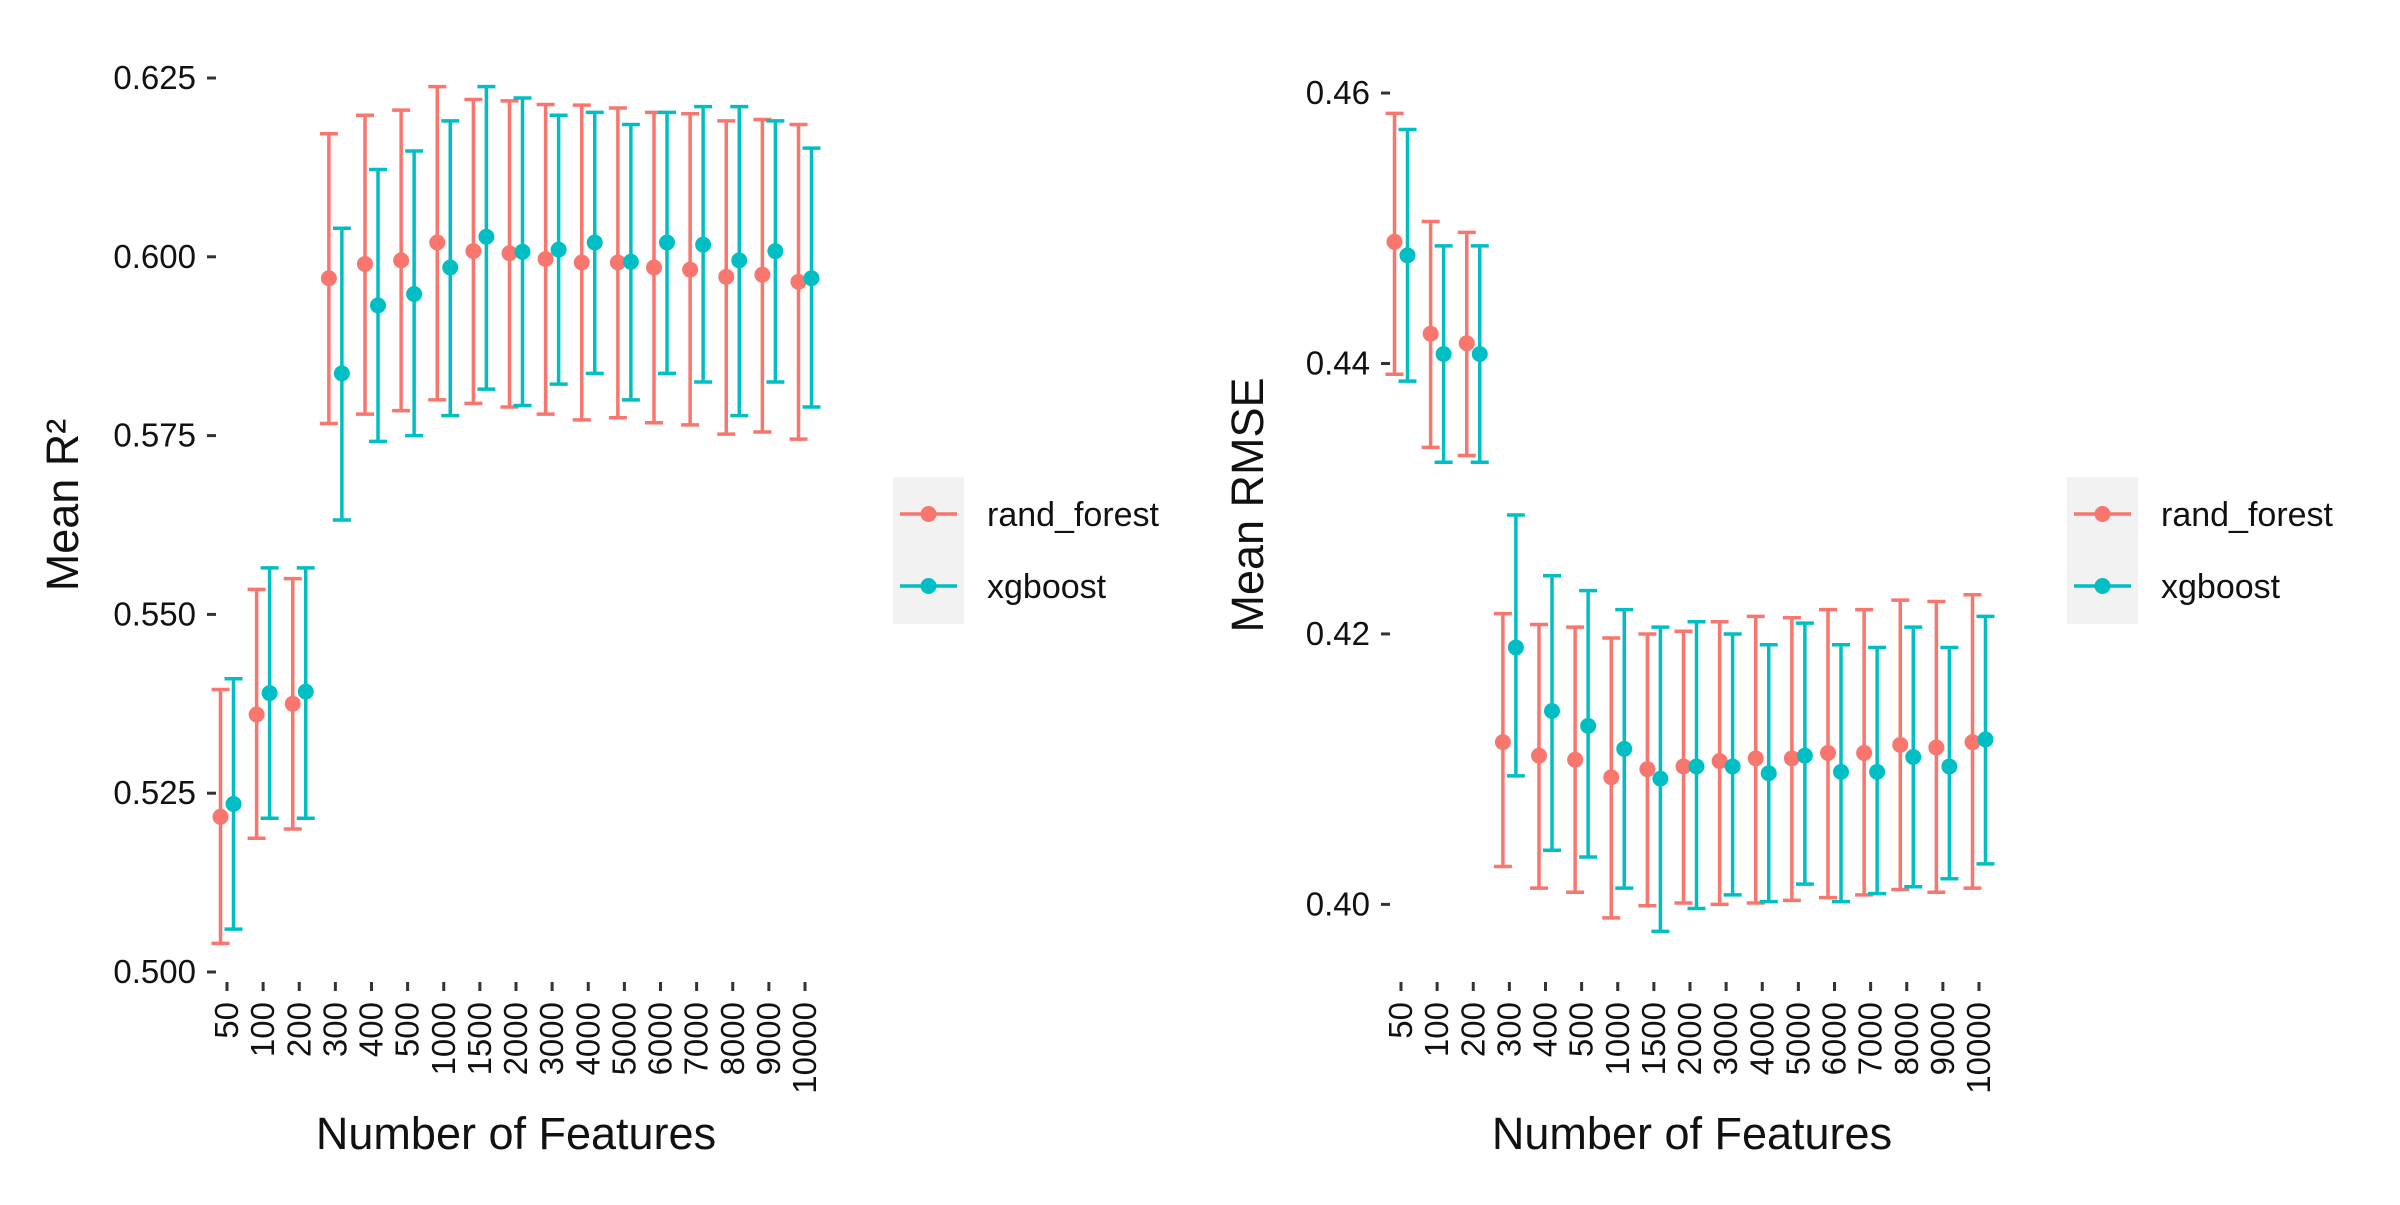 The height and width of the screenshot is (1205, 2400). Describe the element at coordinates (623, 1038) in the screenshot. I see `r2-x-tick-label: 5000` at that location.